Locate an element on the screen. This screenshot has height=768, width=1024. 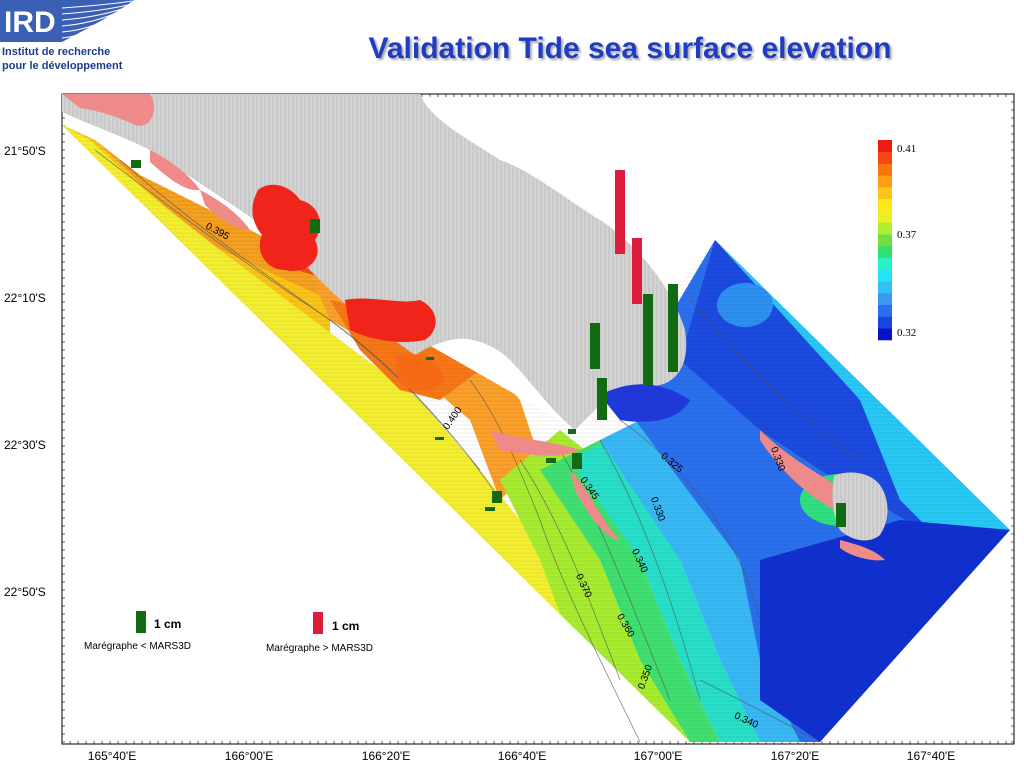
lon-label: 166°20'E is located at coordinates (386, 756).